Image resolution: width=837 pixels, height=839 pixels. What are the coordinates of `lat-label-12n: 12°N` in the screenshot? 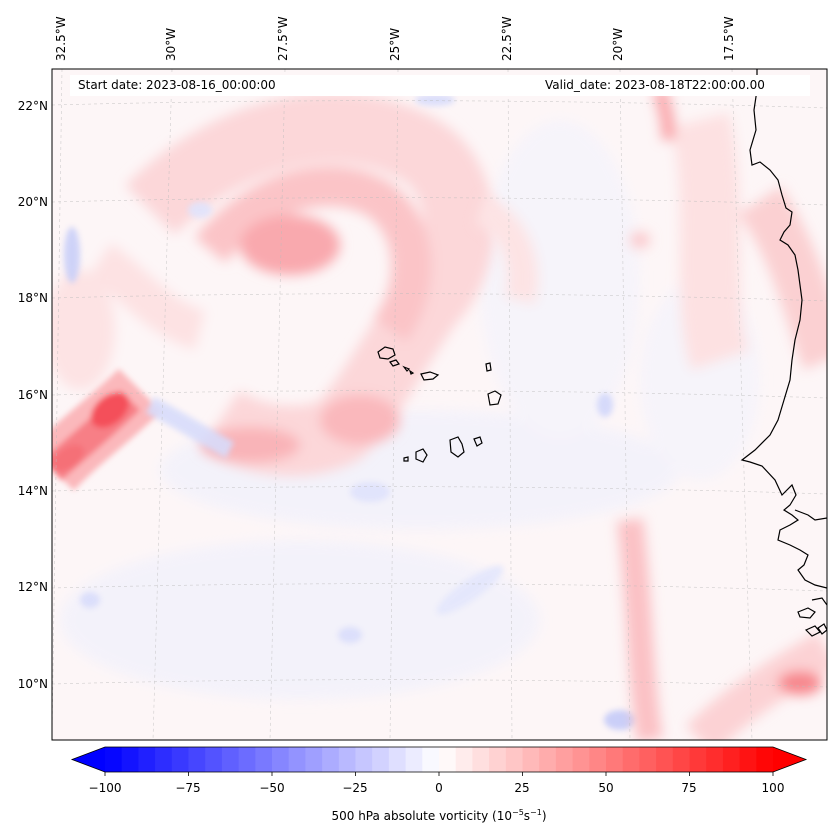 It's located at (32, 587).